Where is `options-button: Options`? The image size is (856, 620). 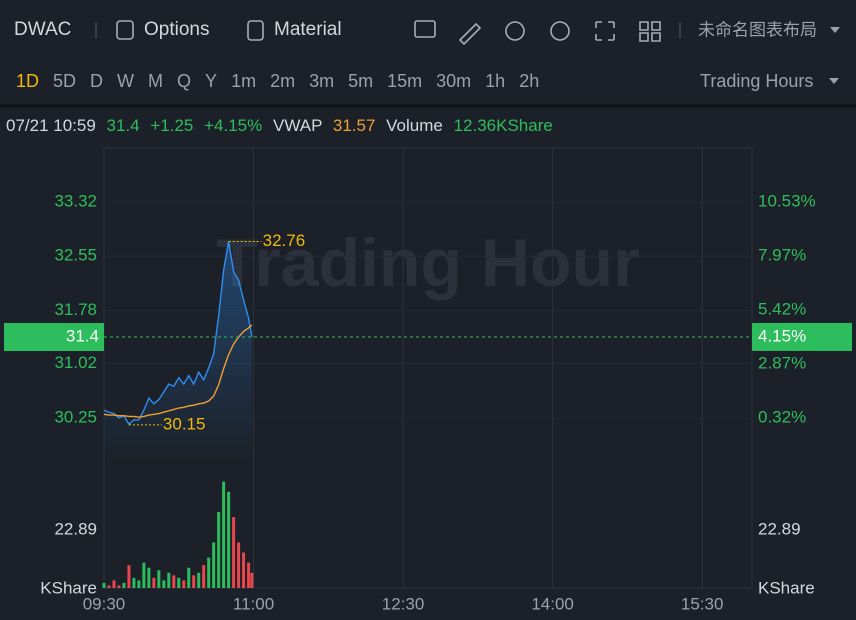 options-button: Options is located at coordinates (176, 29).